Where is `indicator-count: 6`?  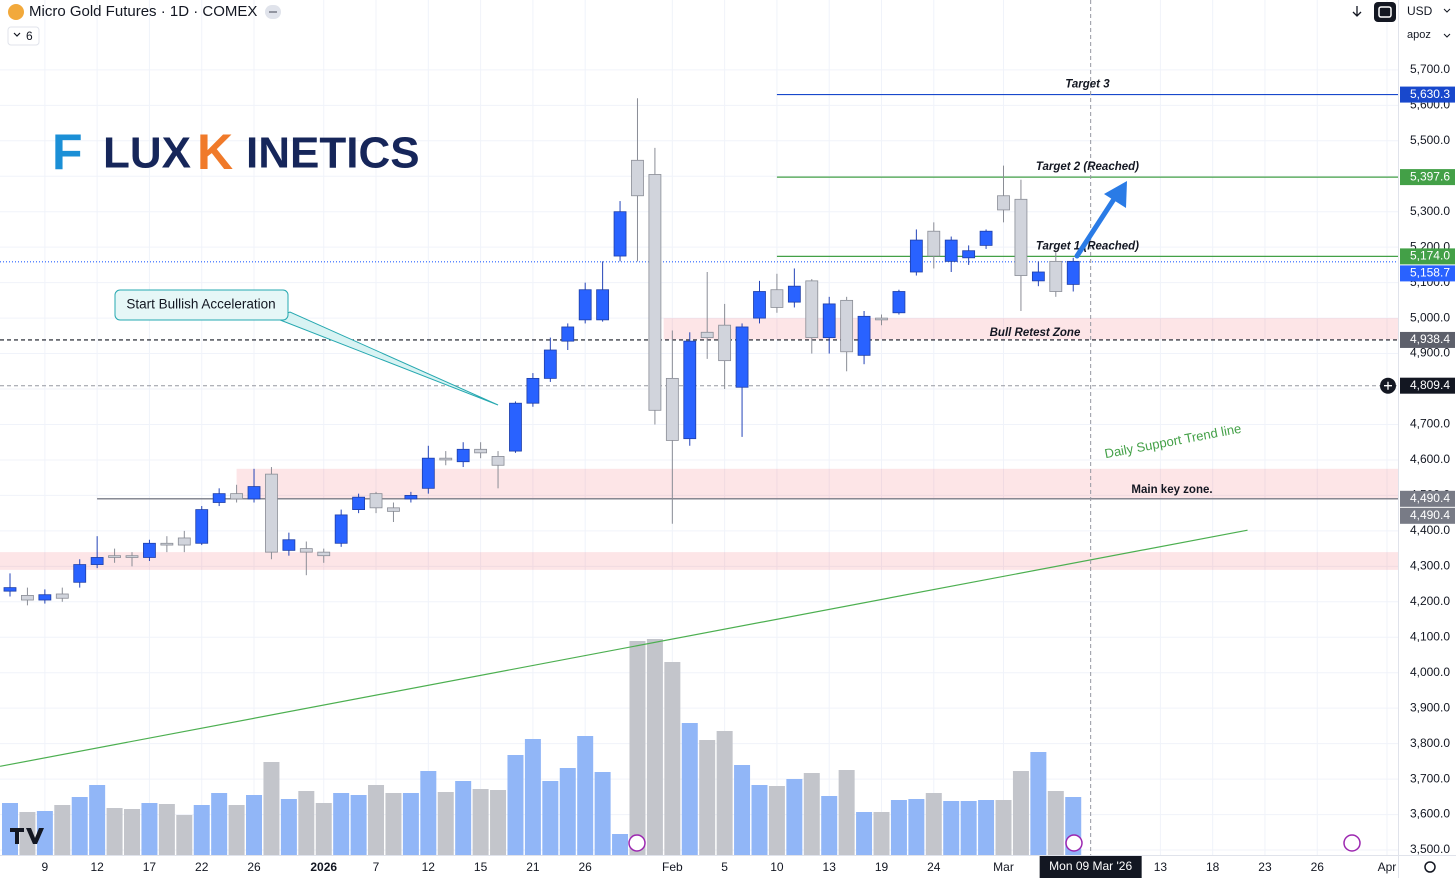 indicator-count: 6 is located at coordinates (29, 36).